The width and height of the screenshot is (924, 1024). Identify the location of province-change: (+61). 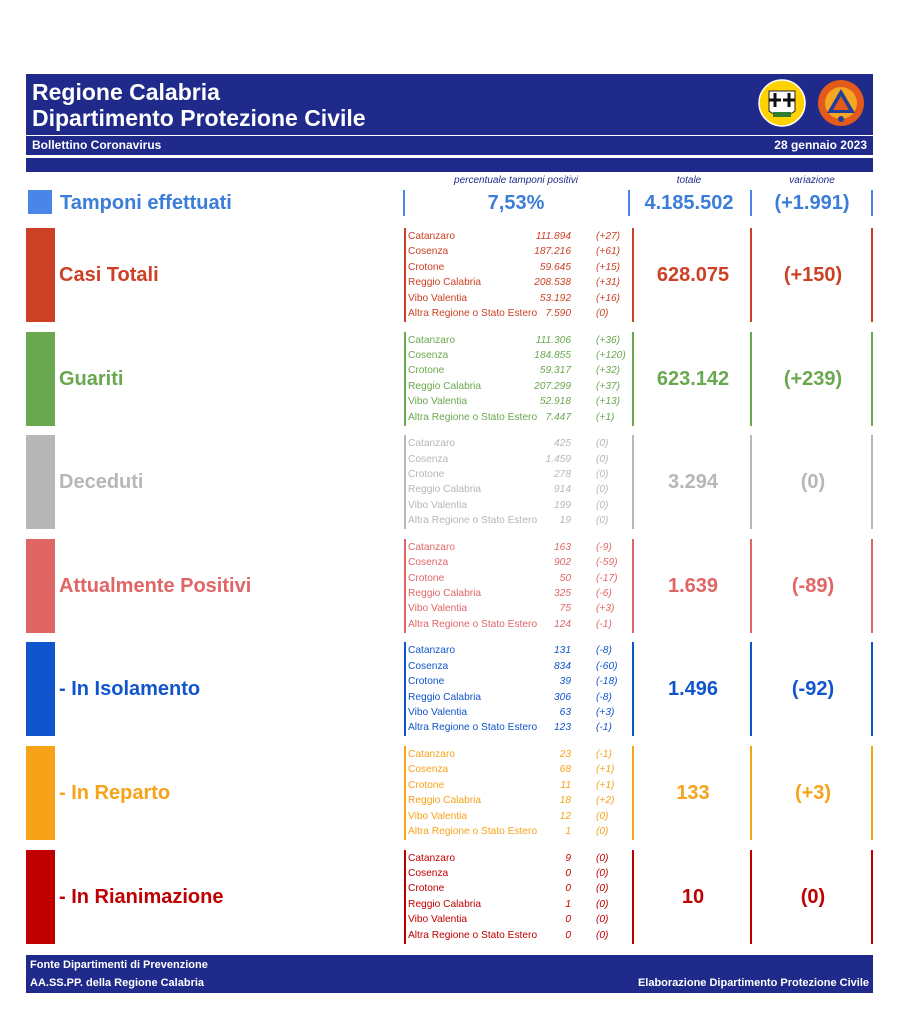
(608, 252).